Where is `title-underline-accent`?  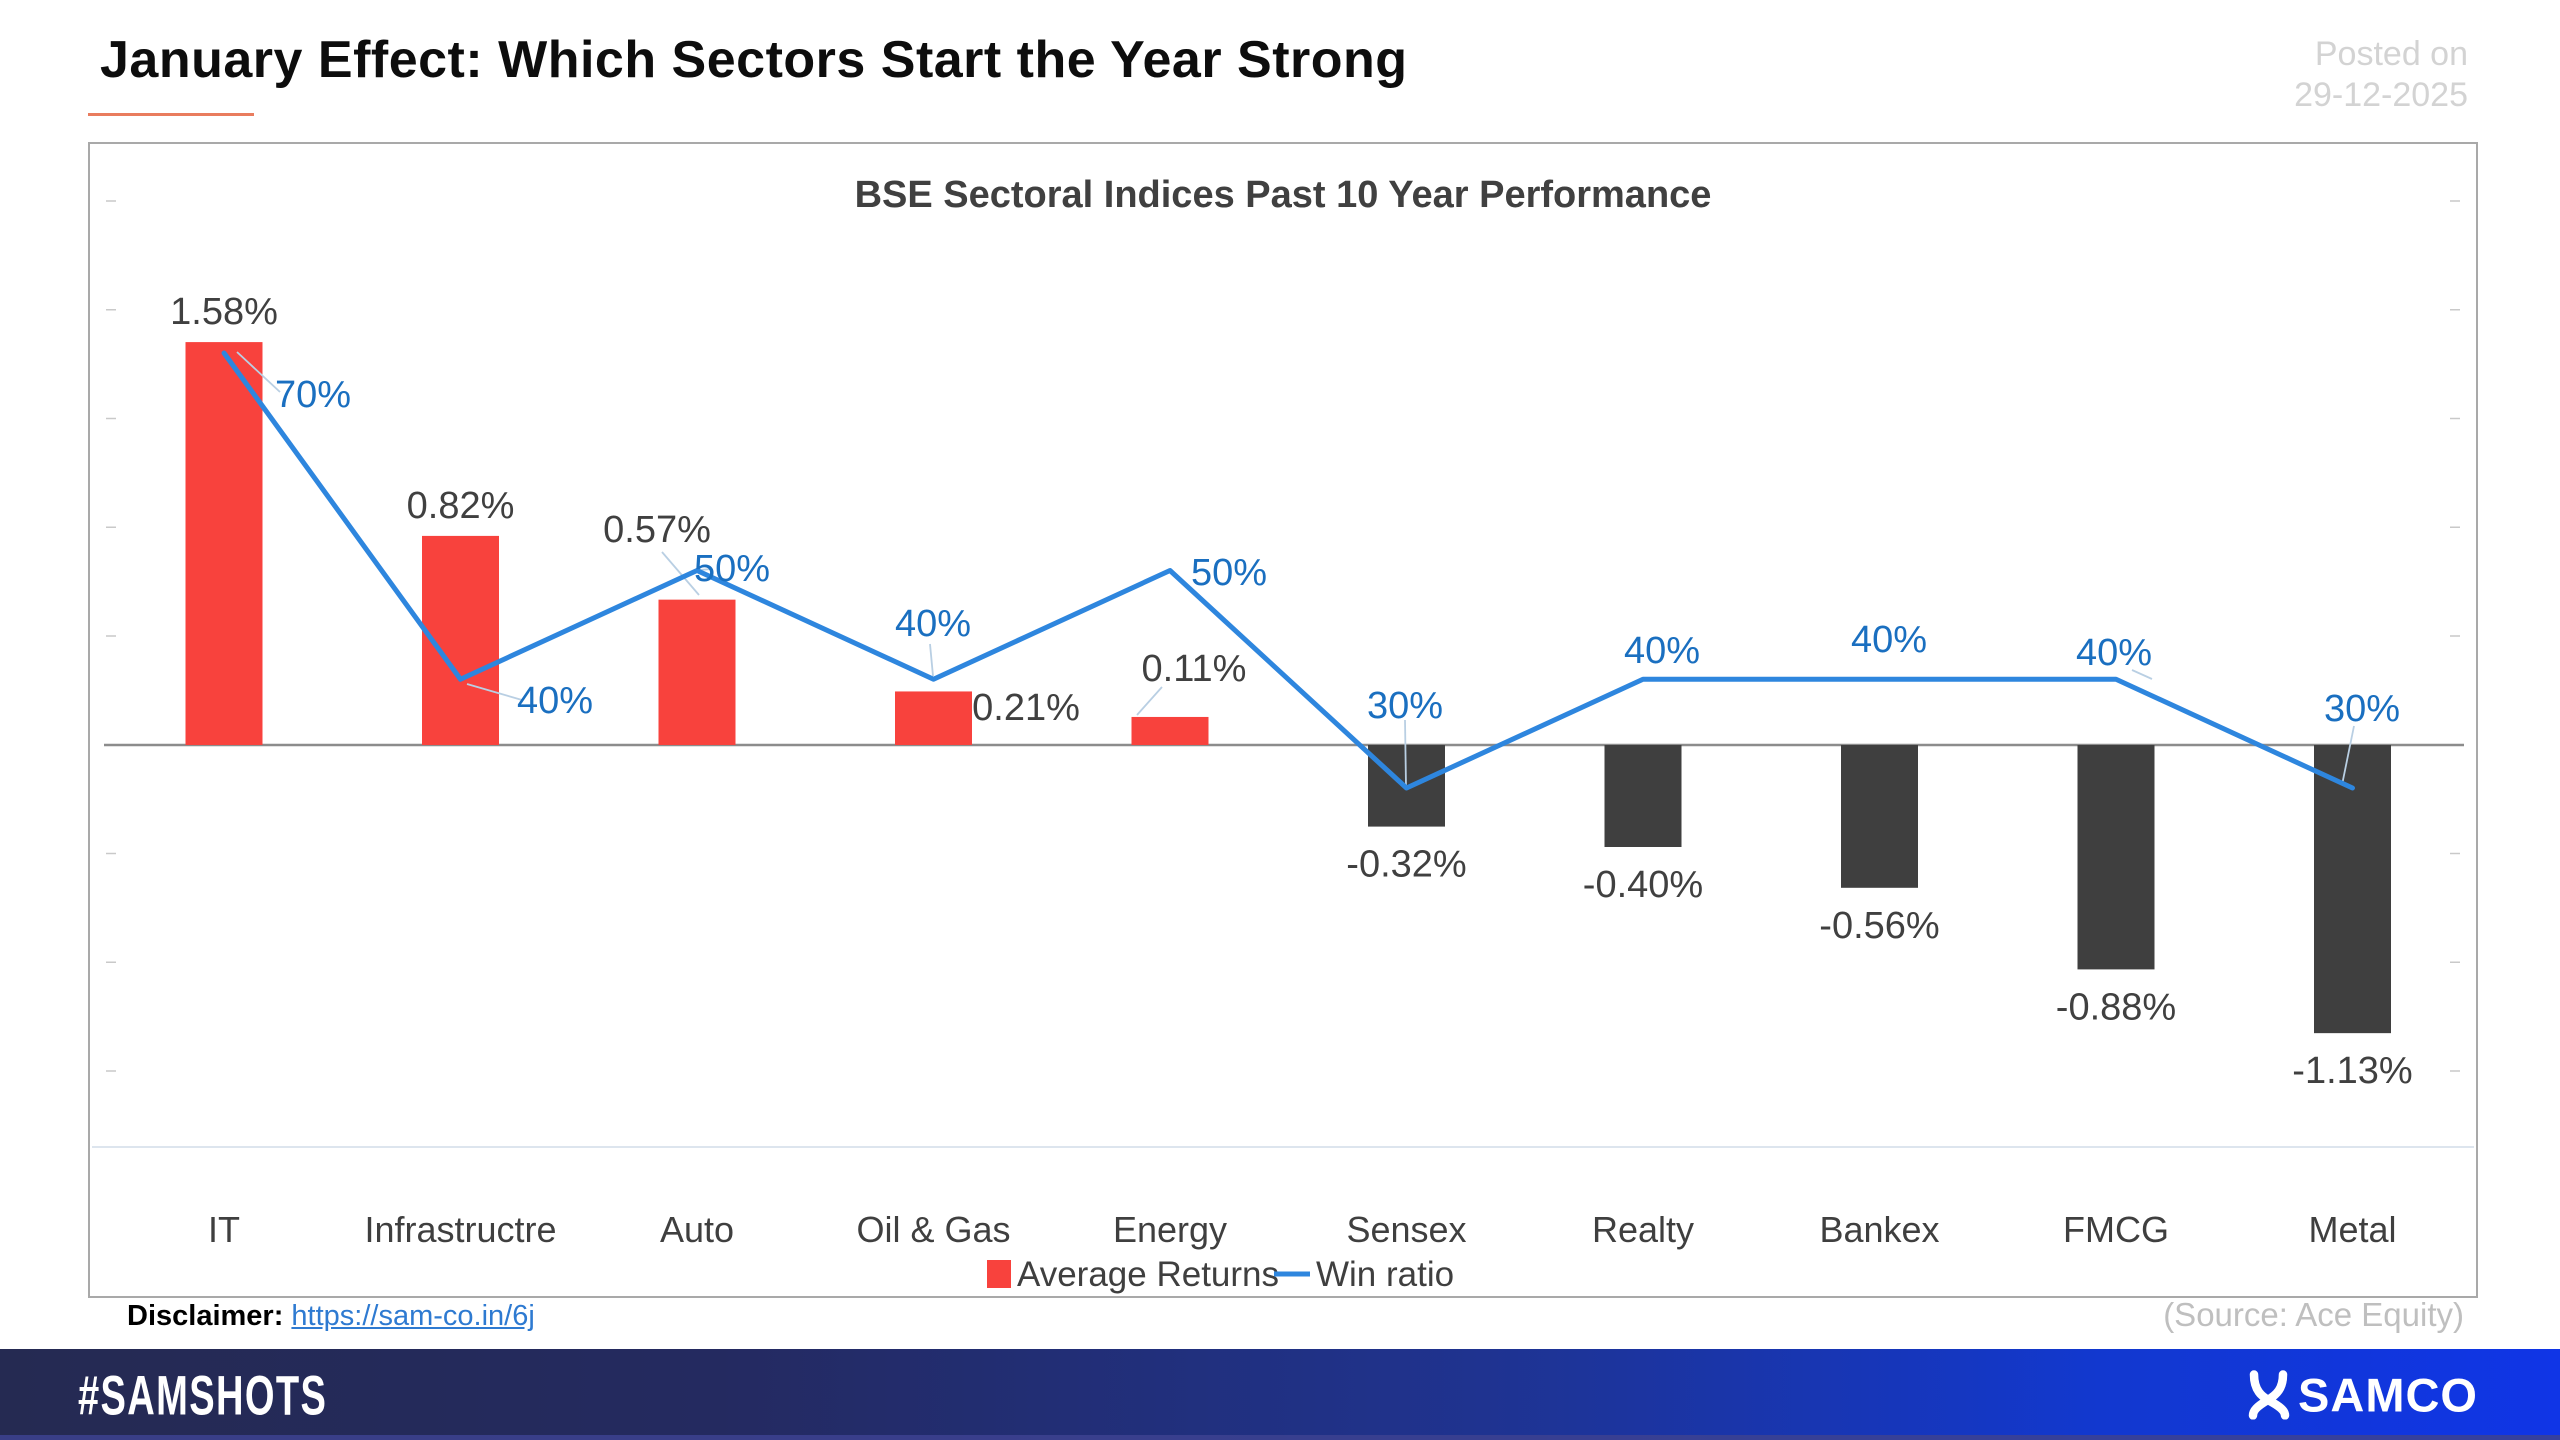 title-underline-accent is located at coordinates (171, 114).